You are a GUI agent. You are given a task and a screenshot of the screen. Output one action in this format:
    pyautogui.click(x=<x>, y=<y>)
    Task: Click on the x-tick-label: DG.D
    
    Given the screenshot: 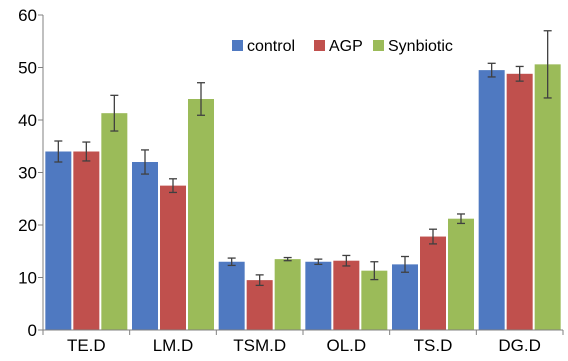 What is the action you would take?
    pyautogui.click(x=519, y=345)
    